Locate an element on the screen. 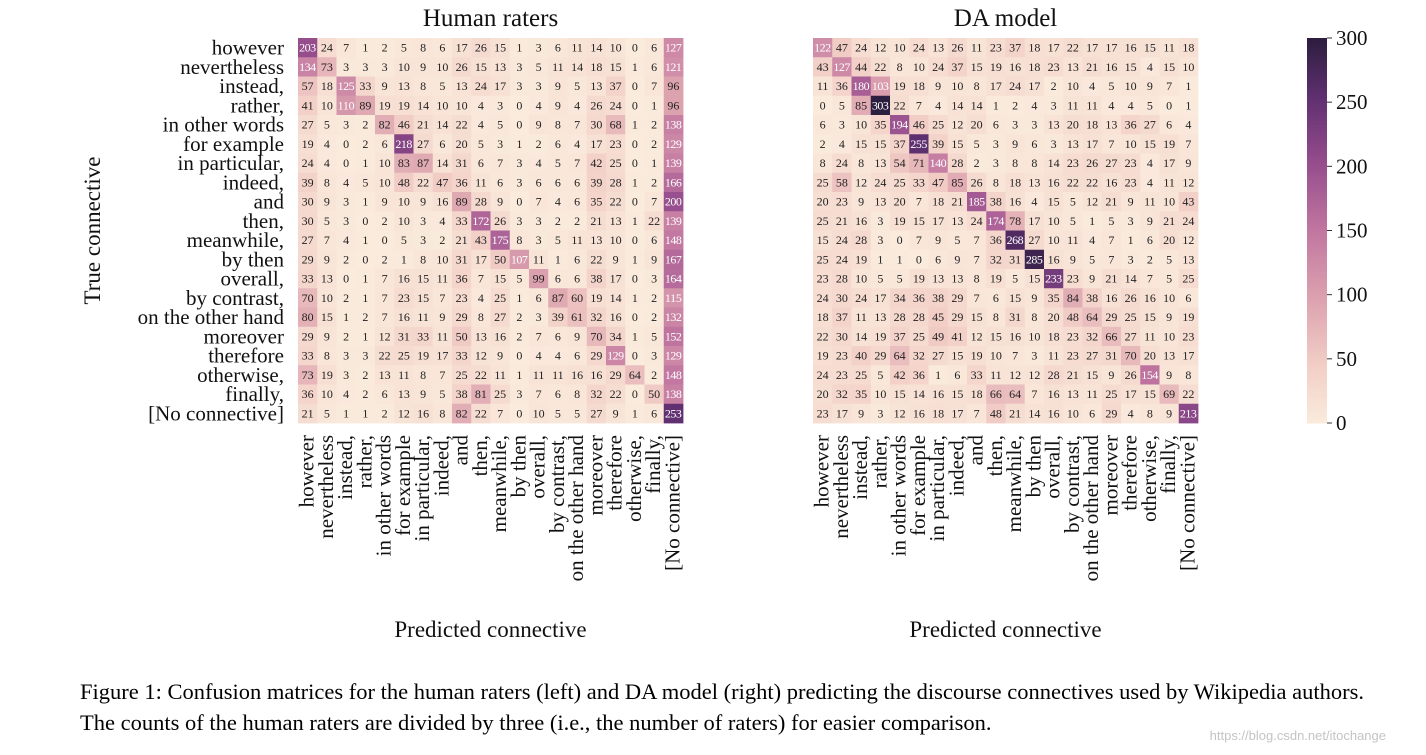  cell-value-label: 21 is located at coordinates (1111, 279).